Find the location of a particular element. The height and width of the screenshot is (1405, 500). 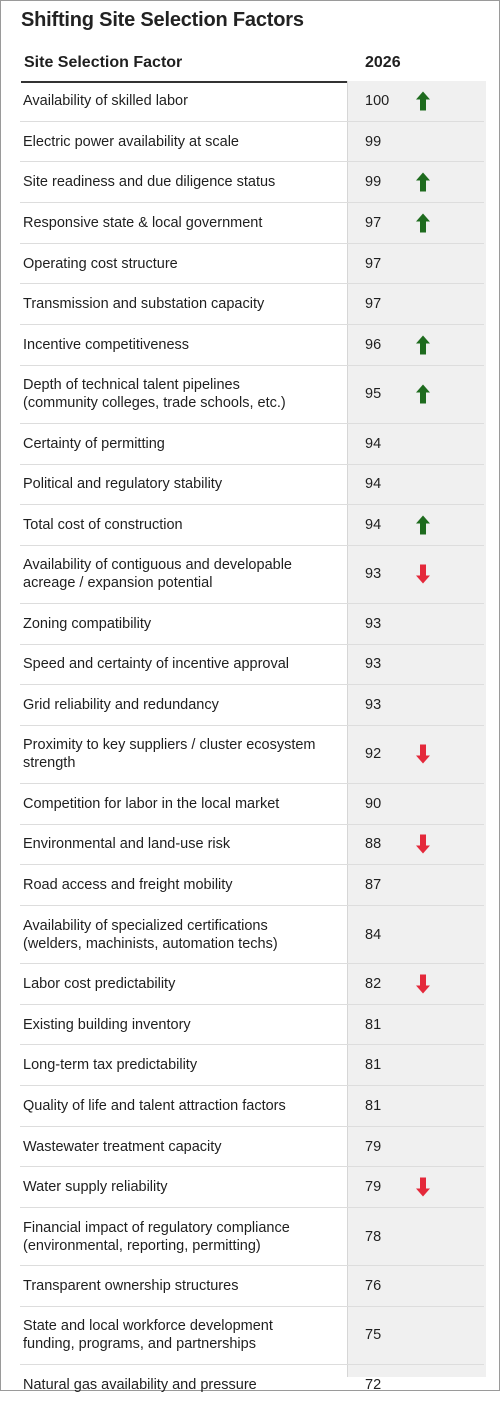

factor-value: 95 is located at coordinates (373, 394).